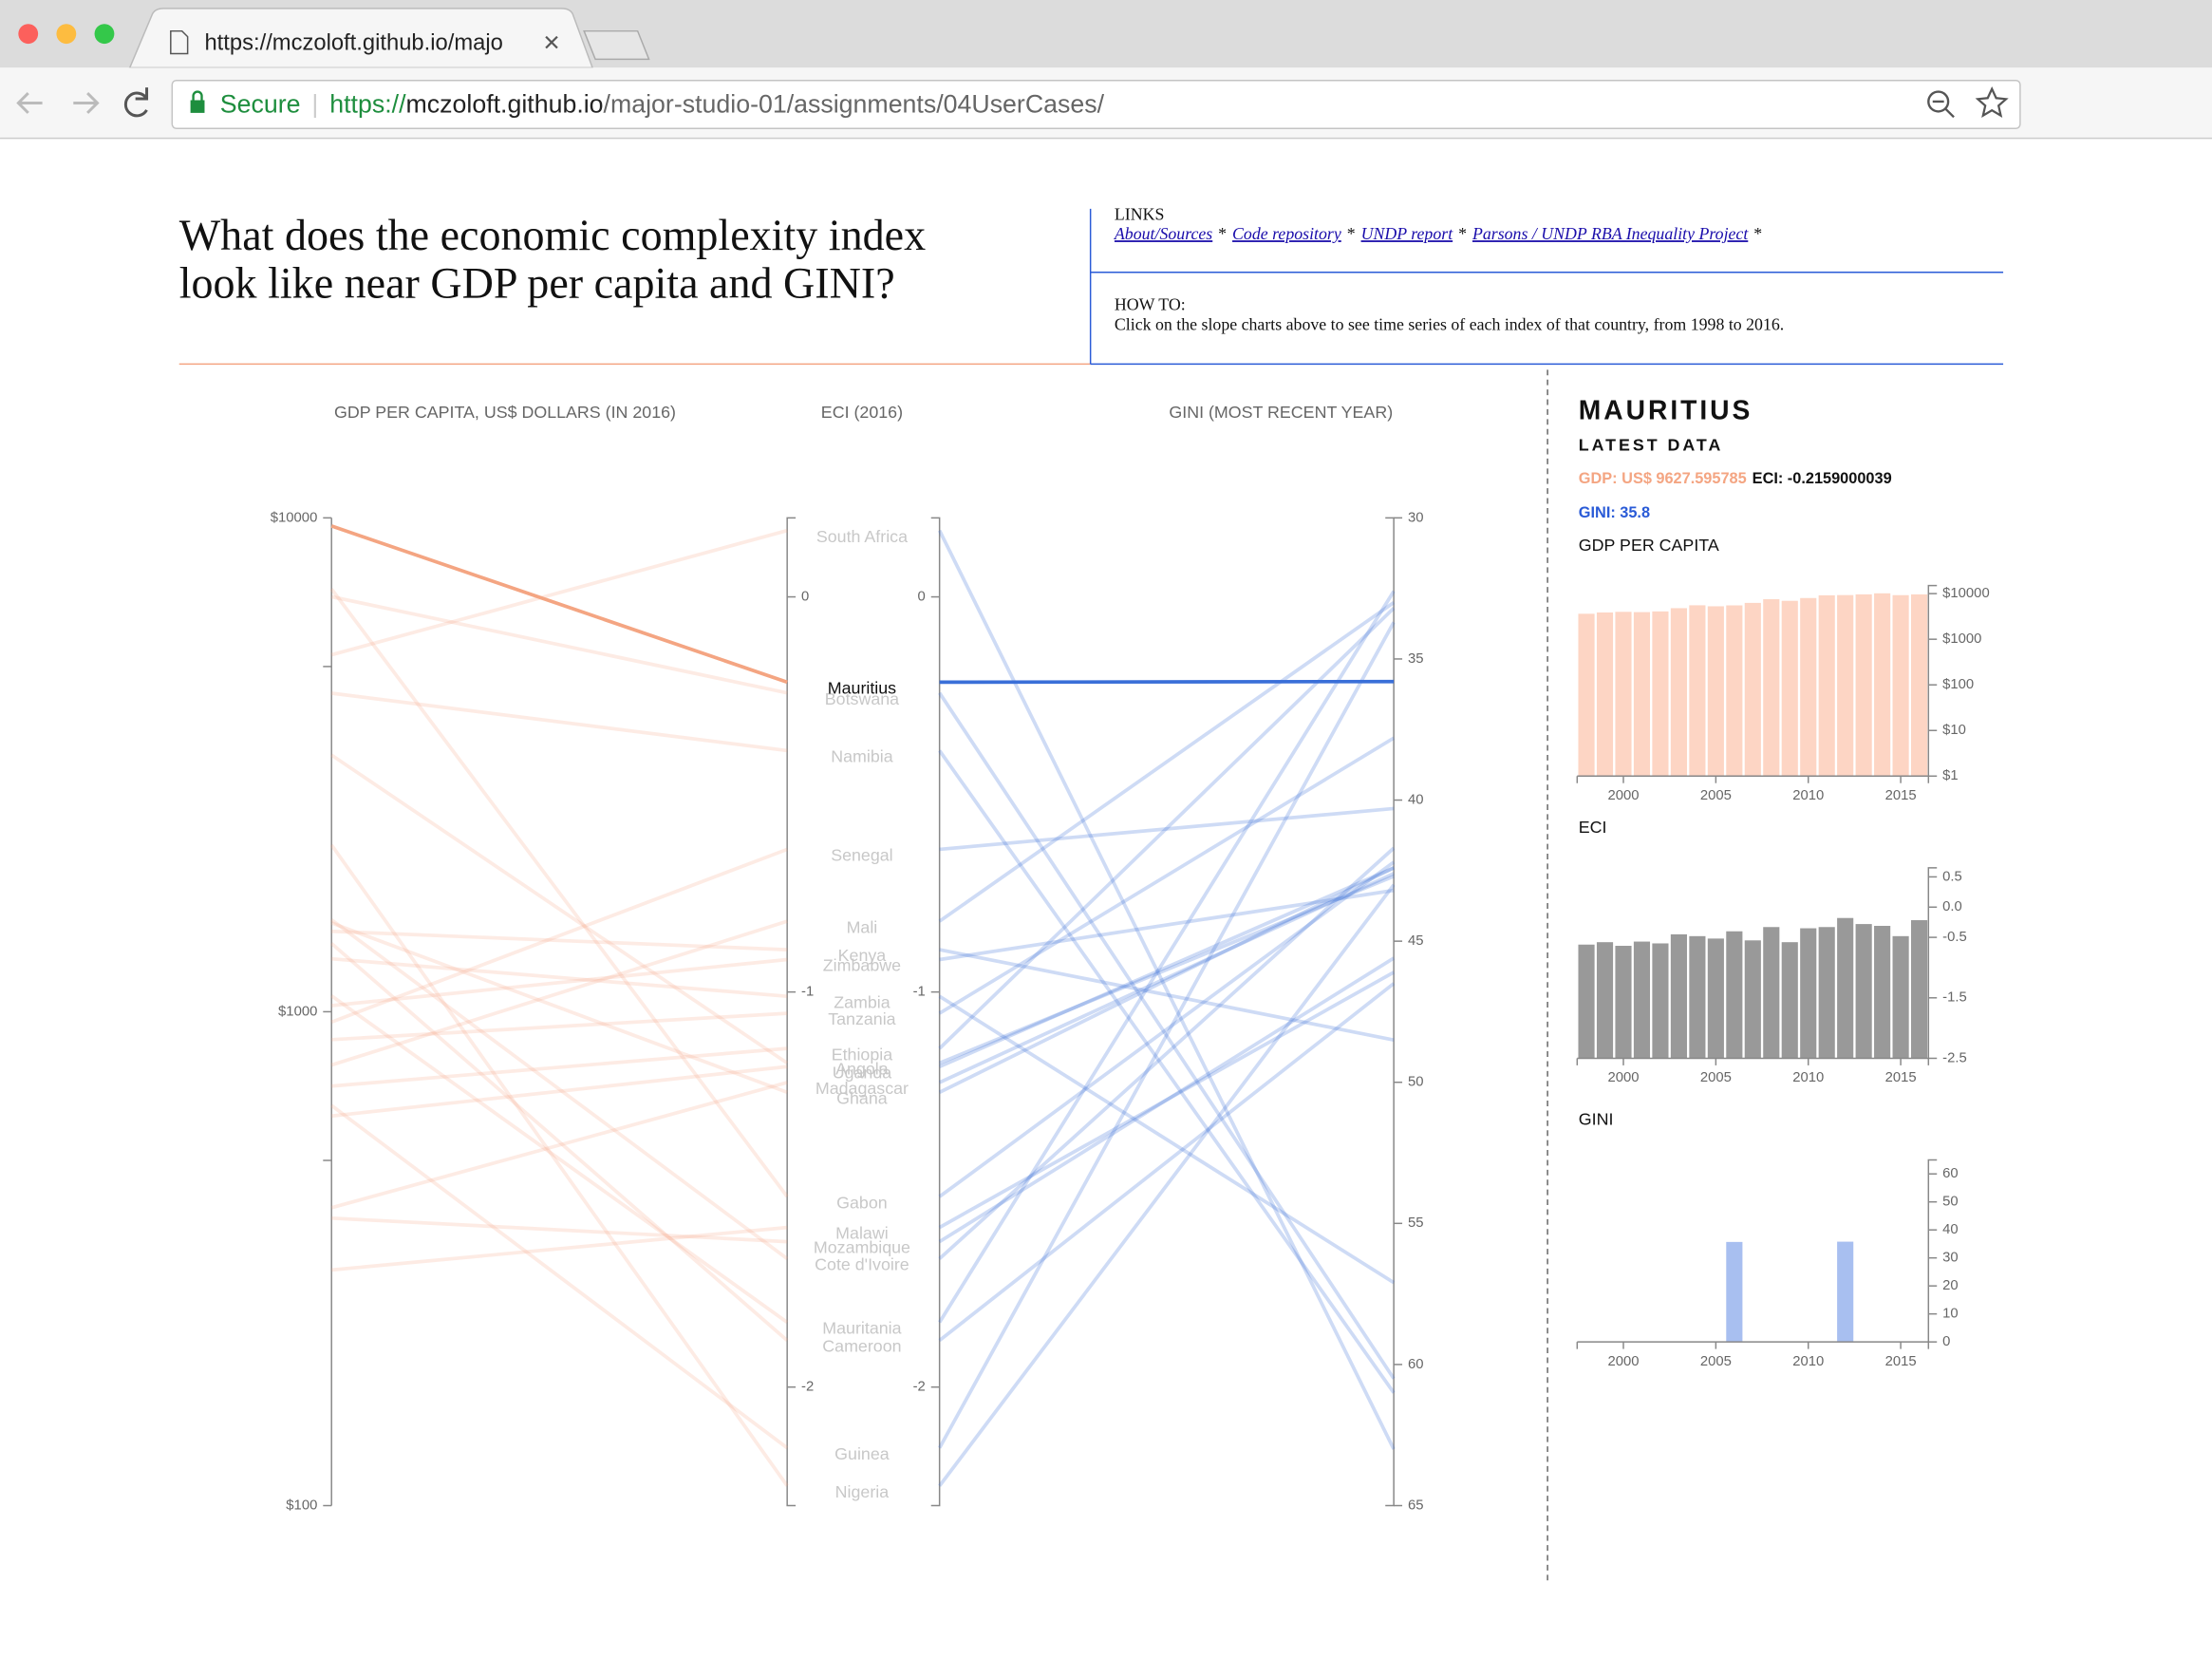  What do you see at coordinates (616, 45) in the screenshot?
I see `new-tab` at bounding box center [616, 45].